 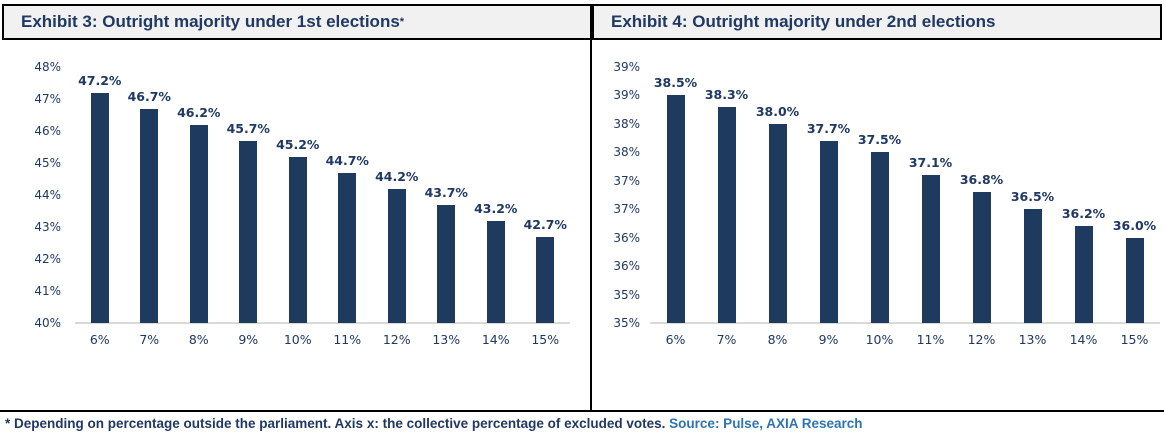 What do you see at coordinates (1134, 225) in the screenshot?
I see `bar-value-label: 36.0%` at bounding box center [1134, 225].